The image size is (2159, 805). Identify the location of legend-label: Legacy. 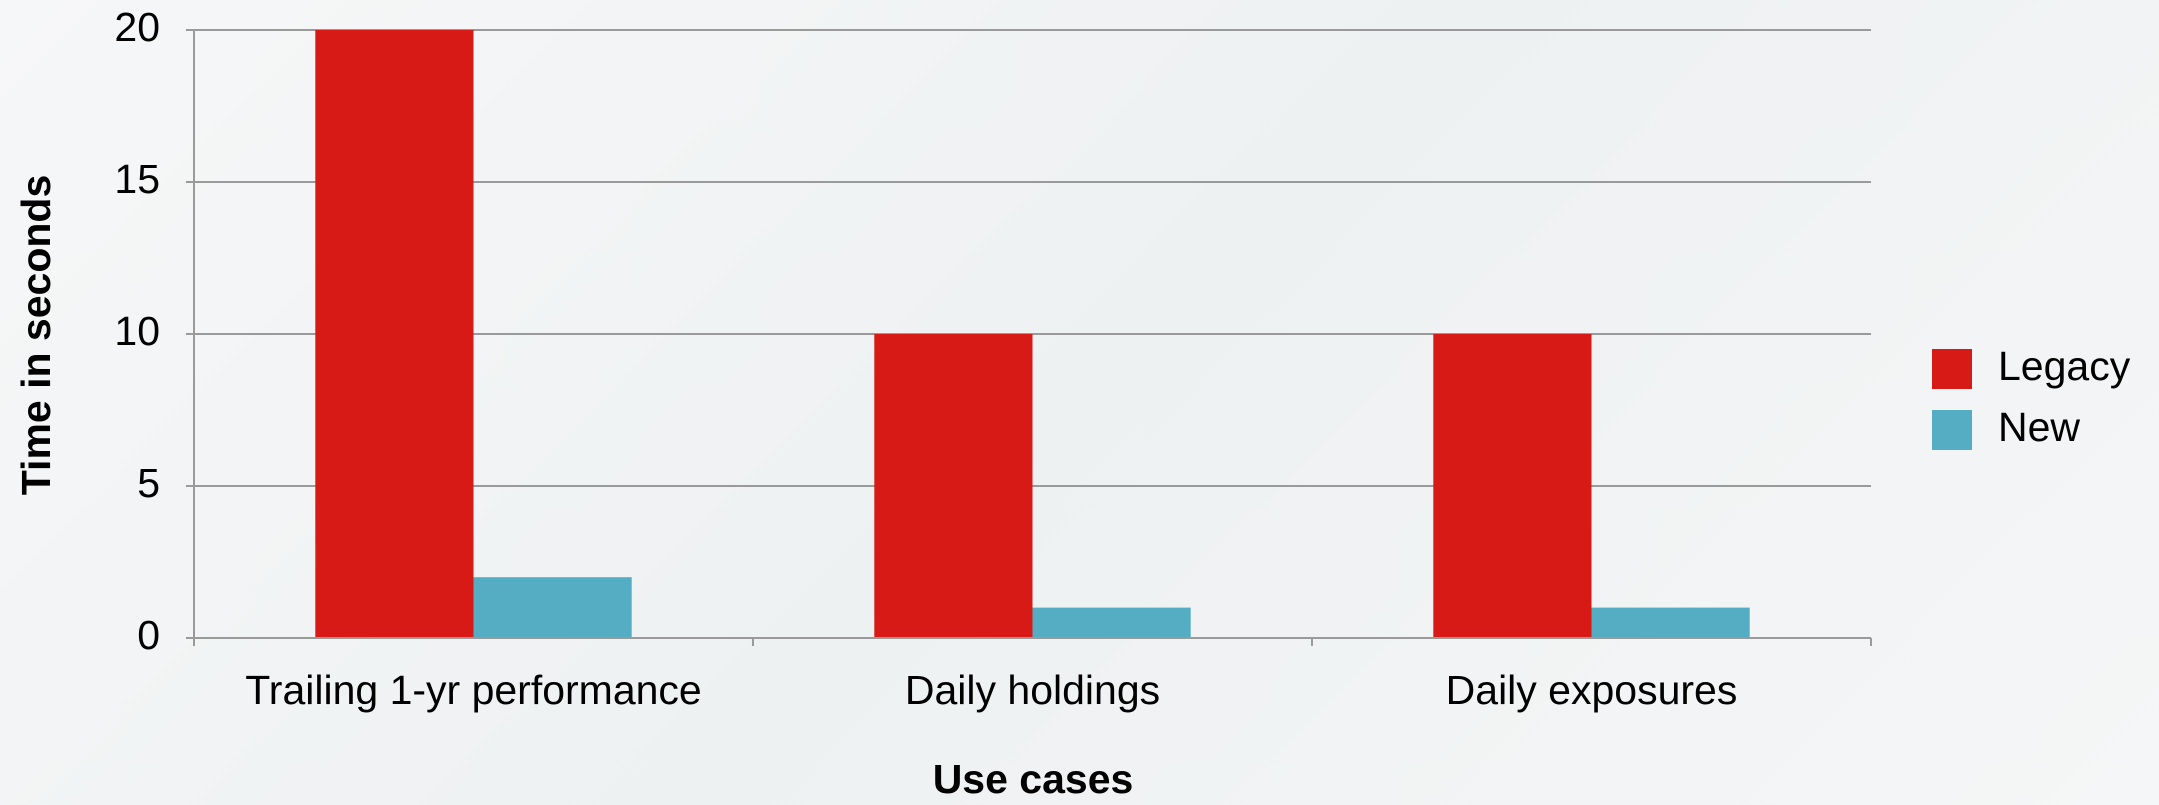
(2064, 366).